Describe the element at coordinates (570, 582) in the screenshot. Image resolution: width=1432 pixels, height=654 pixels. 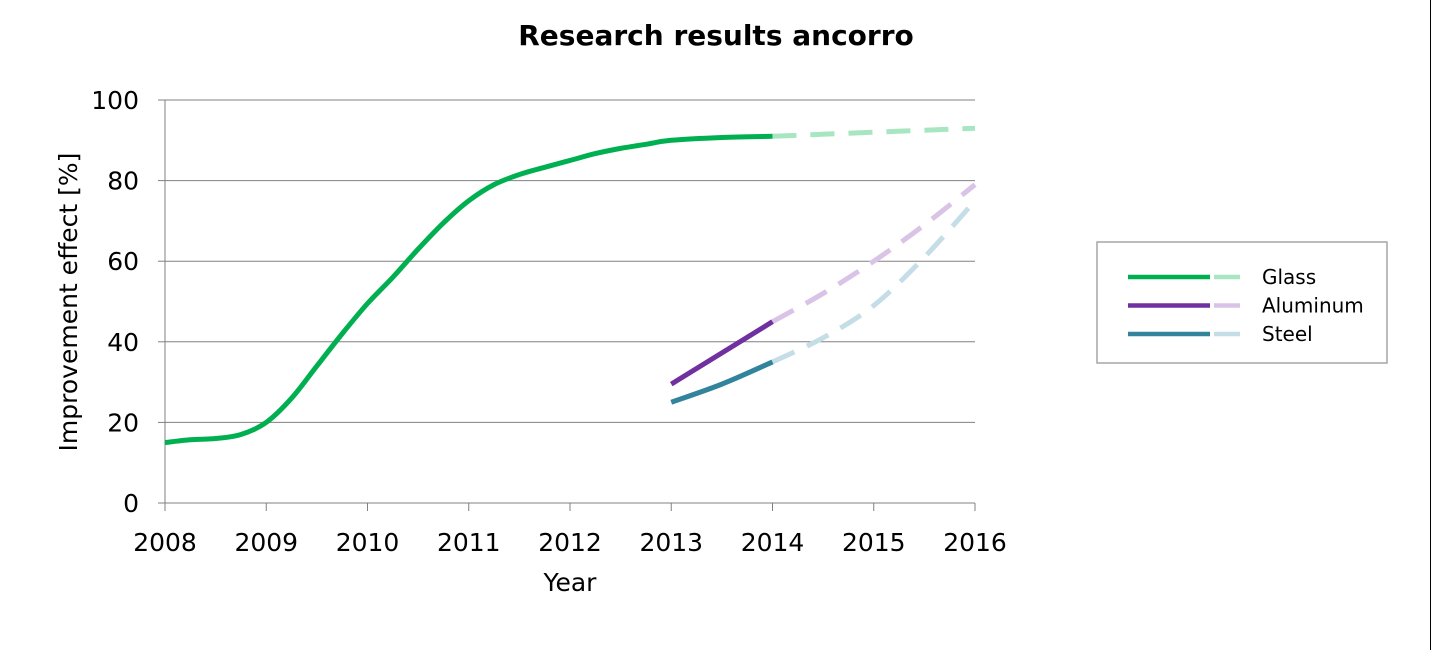
I see `x-axis-title: Year` at that location.